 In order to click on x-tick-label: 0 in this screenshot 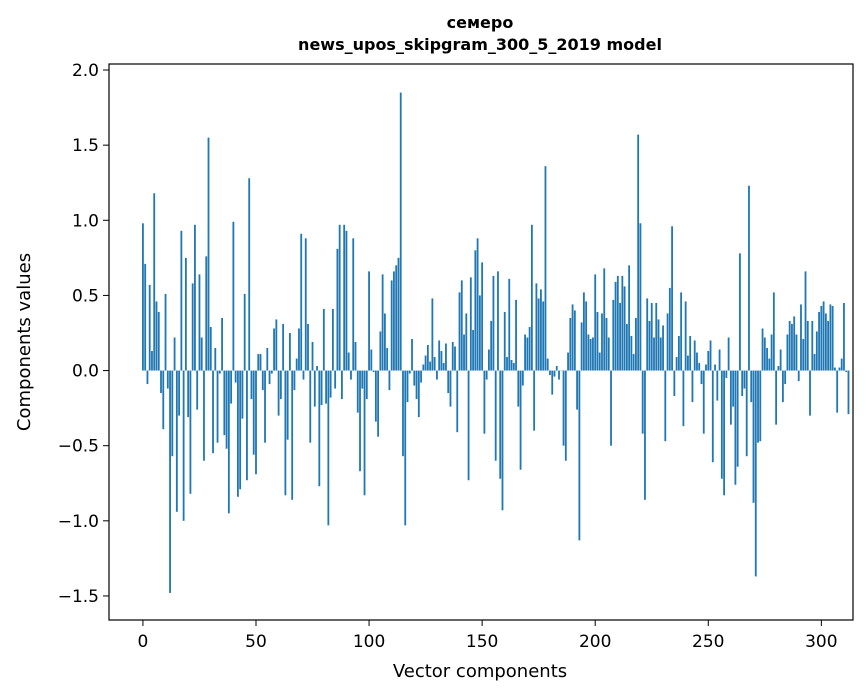, I will do `click(143, 642)`.